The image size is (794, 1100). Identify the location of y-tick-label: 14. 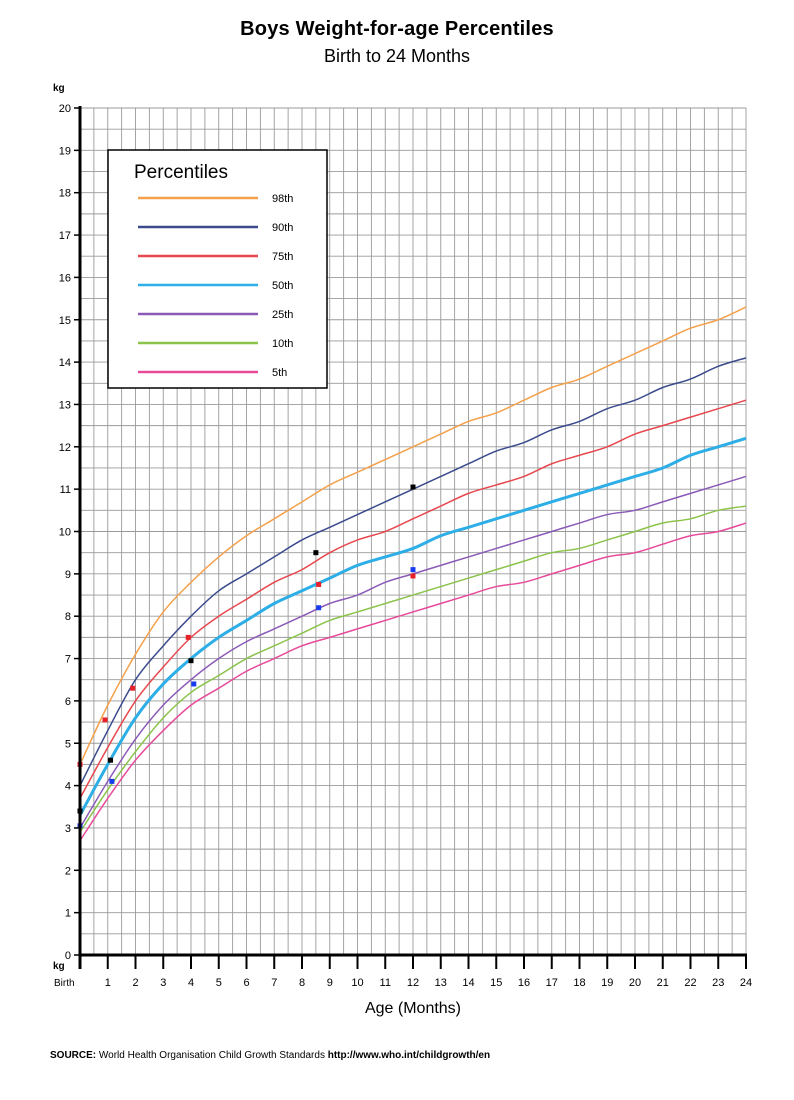
(65, 363).